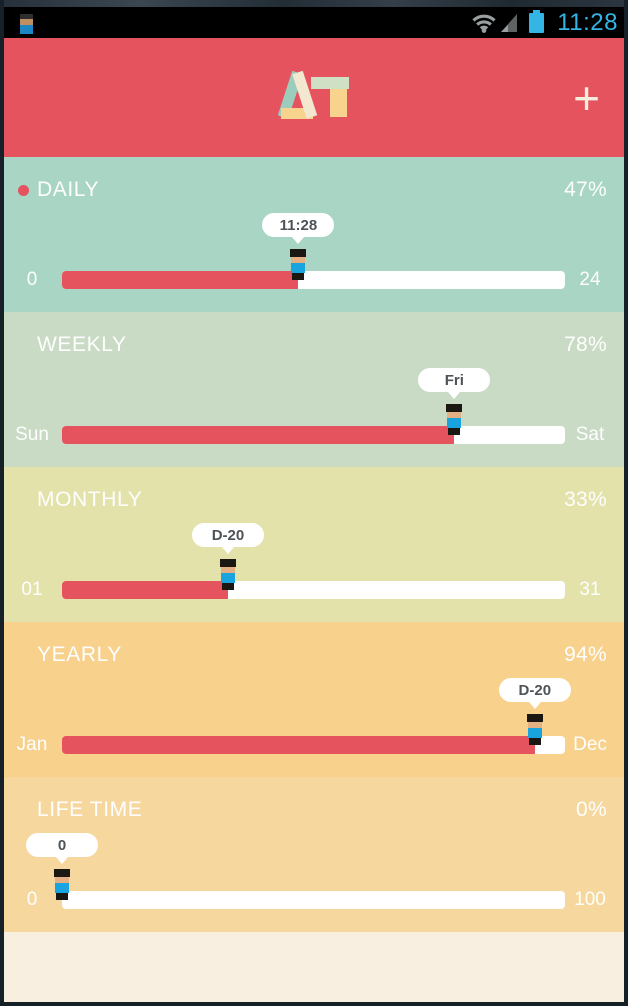 This screenshot has width=628, height=1006. What do you see at coordinates (32, 434) in the screenshot?
I see `range-min-label: Sun` at bounding box center [32, 434].